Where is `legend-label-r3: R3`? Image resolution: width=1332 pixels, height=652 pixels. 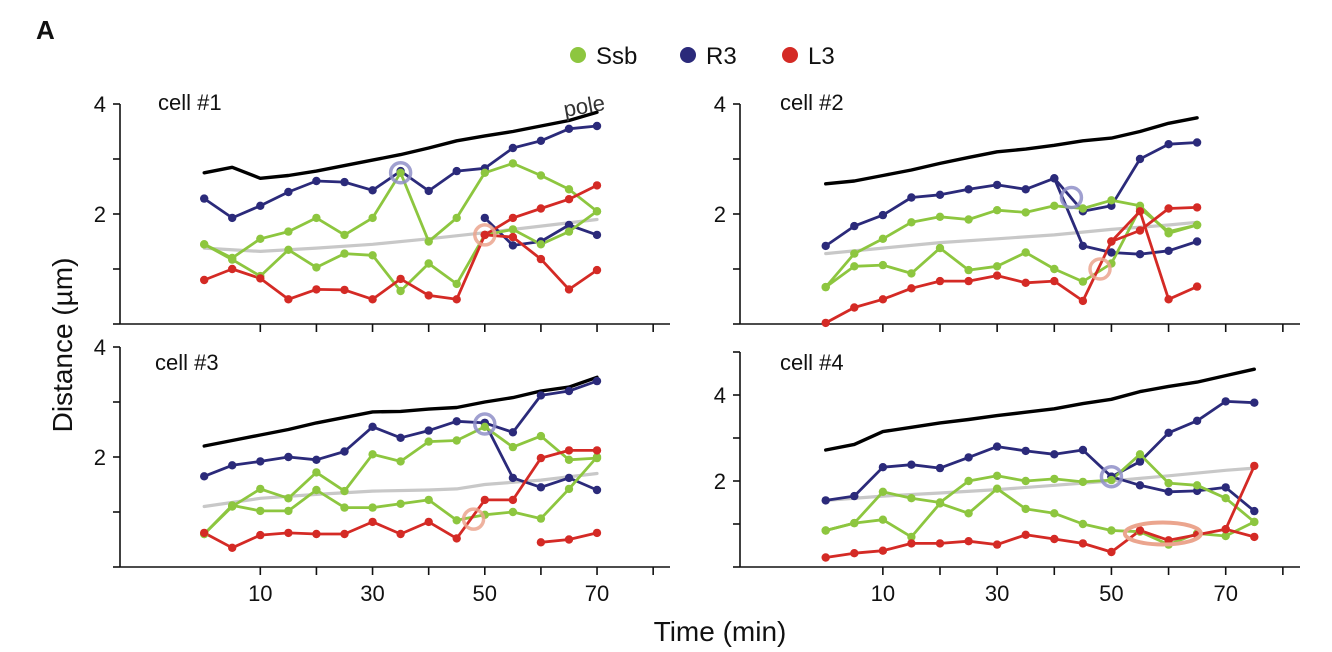
legend-label-r3: R3 is located at coordinates (721, 56).